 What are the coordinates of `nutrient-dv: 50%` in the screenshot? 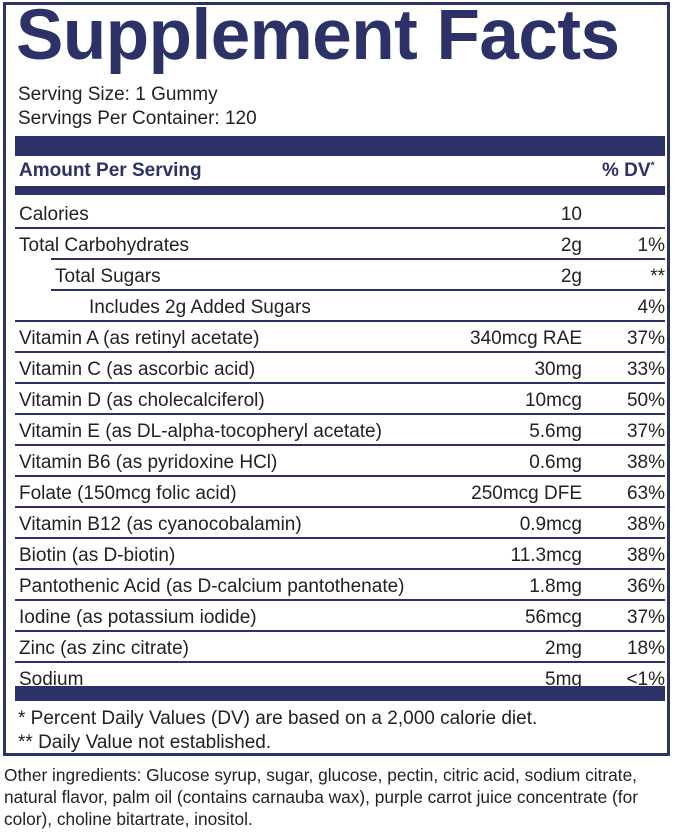 It's located at (645, 400).